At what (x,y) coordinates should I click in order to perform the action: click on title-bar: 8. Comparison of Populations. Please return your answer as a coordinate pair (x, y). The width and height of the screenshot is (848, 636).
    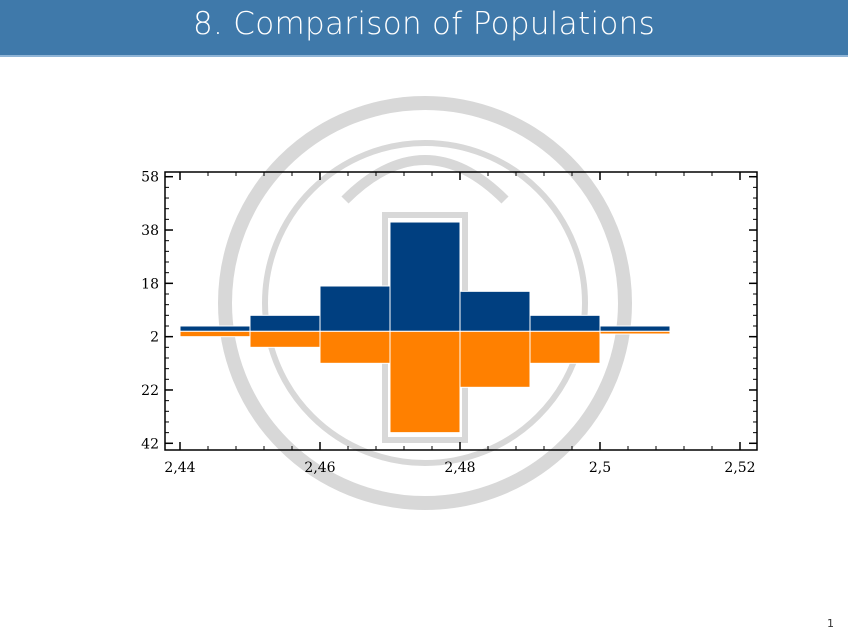
    Looking at the image, I should click on (424, 28).